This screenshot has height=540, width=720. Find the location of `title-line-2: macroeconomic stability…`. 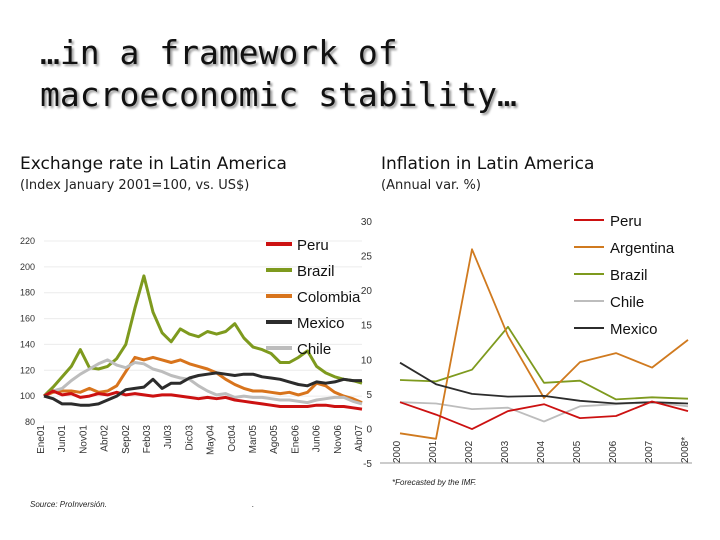

title-line-2: macroeconomic stability… is located at coordinates (278, 94).